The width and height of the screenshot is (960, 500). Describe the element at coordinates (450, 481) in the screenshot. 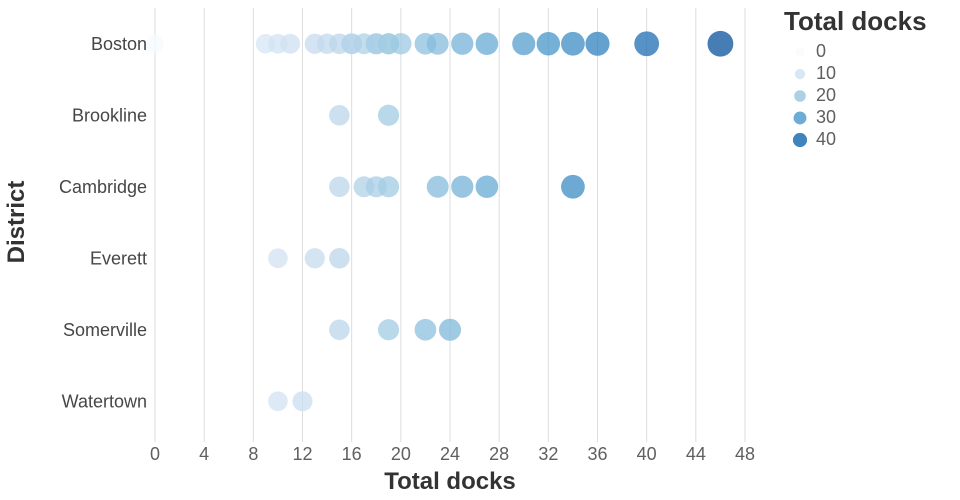

I see `x-axis-title: Total docks` at that location.